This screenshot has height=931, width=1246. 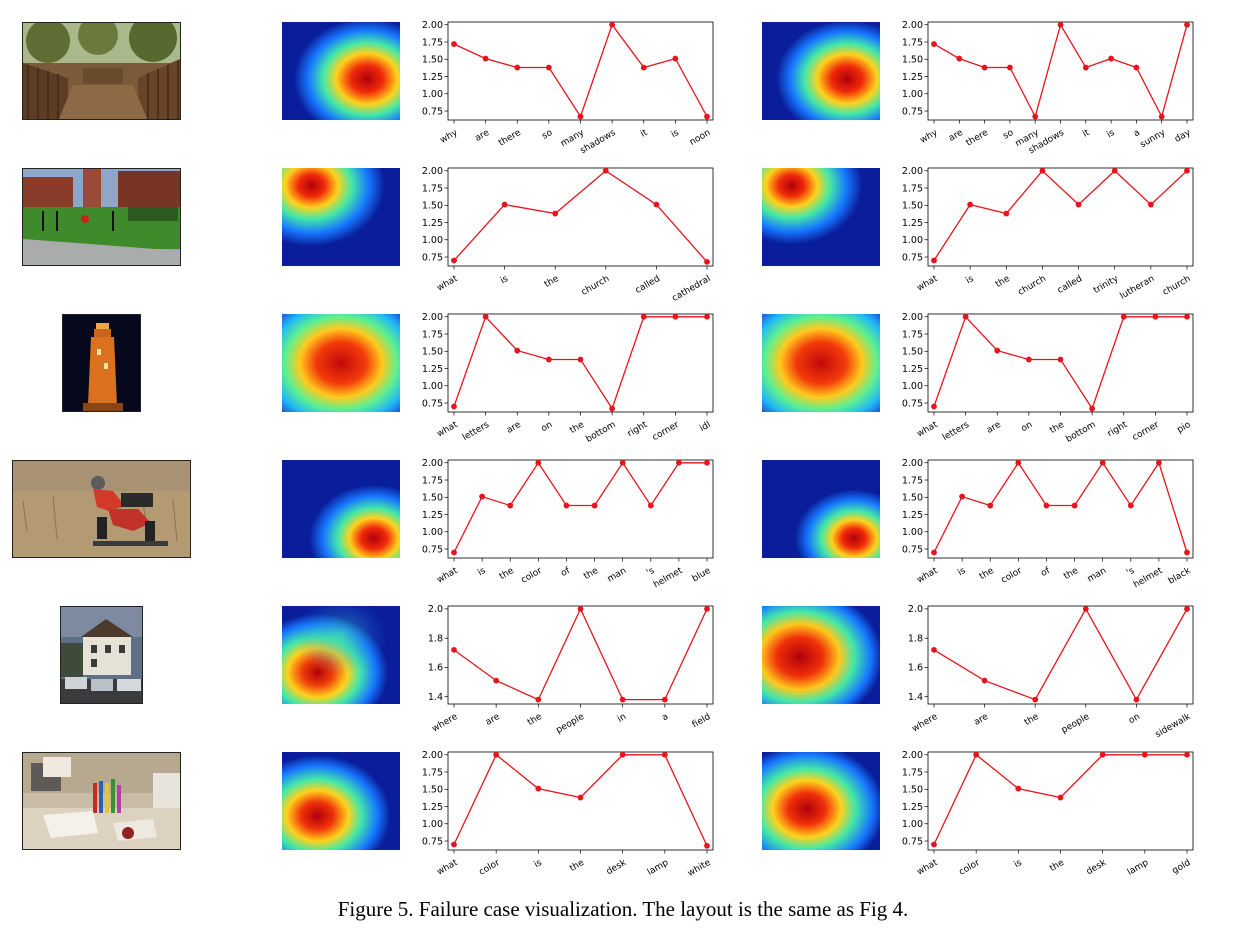 I want to click on x-tick-label: white, so click(x=699, y=868).